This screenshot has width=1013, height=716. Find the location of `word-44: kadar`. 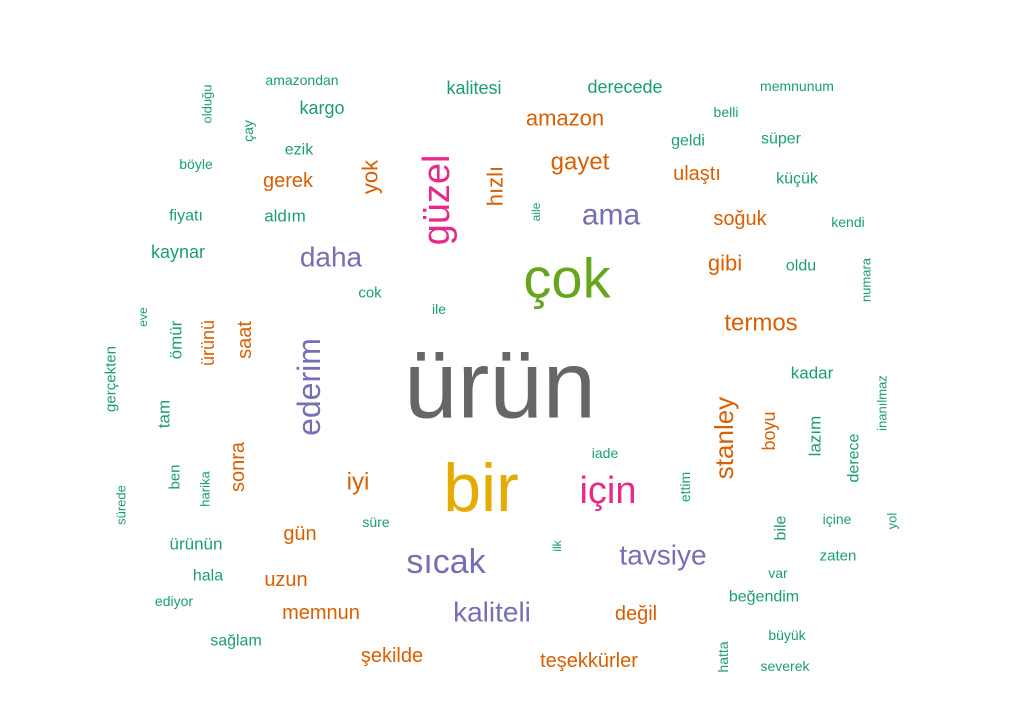

word-44: kadar is located at coordinates (812, 373).